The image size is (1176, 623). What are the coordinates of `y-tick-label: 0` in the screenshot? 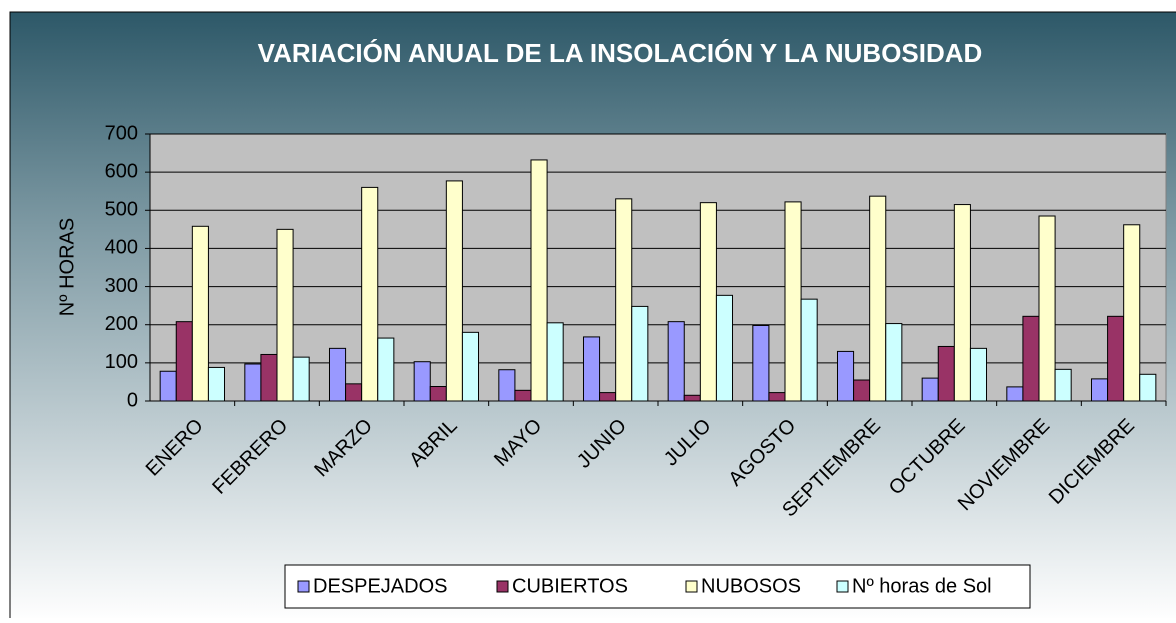 It's located at (132, 400).